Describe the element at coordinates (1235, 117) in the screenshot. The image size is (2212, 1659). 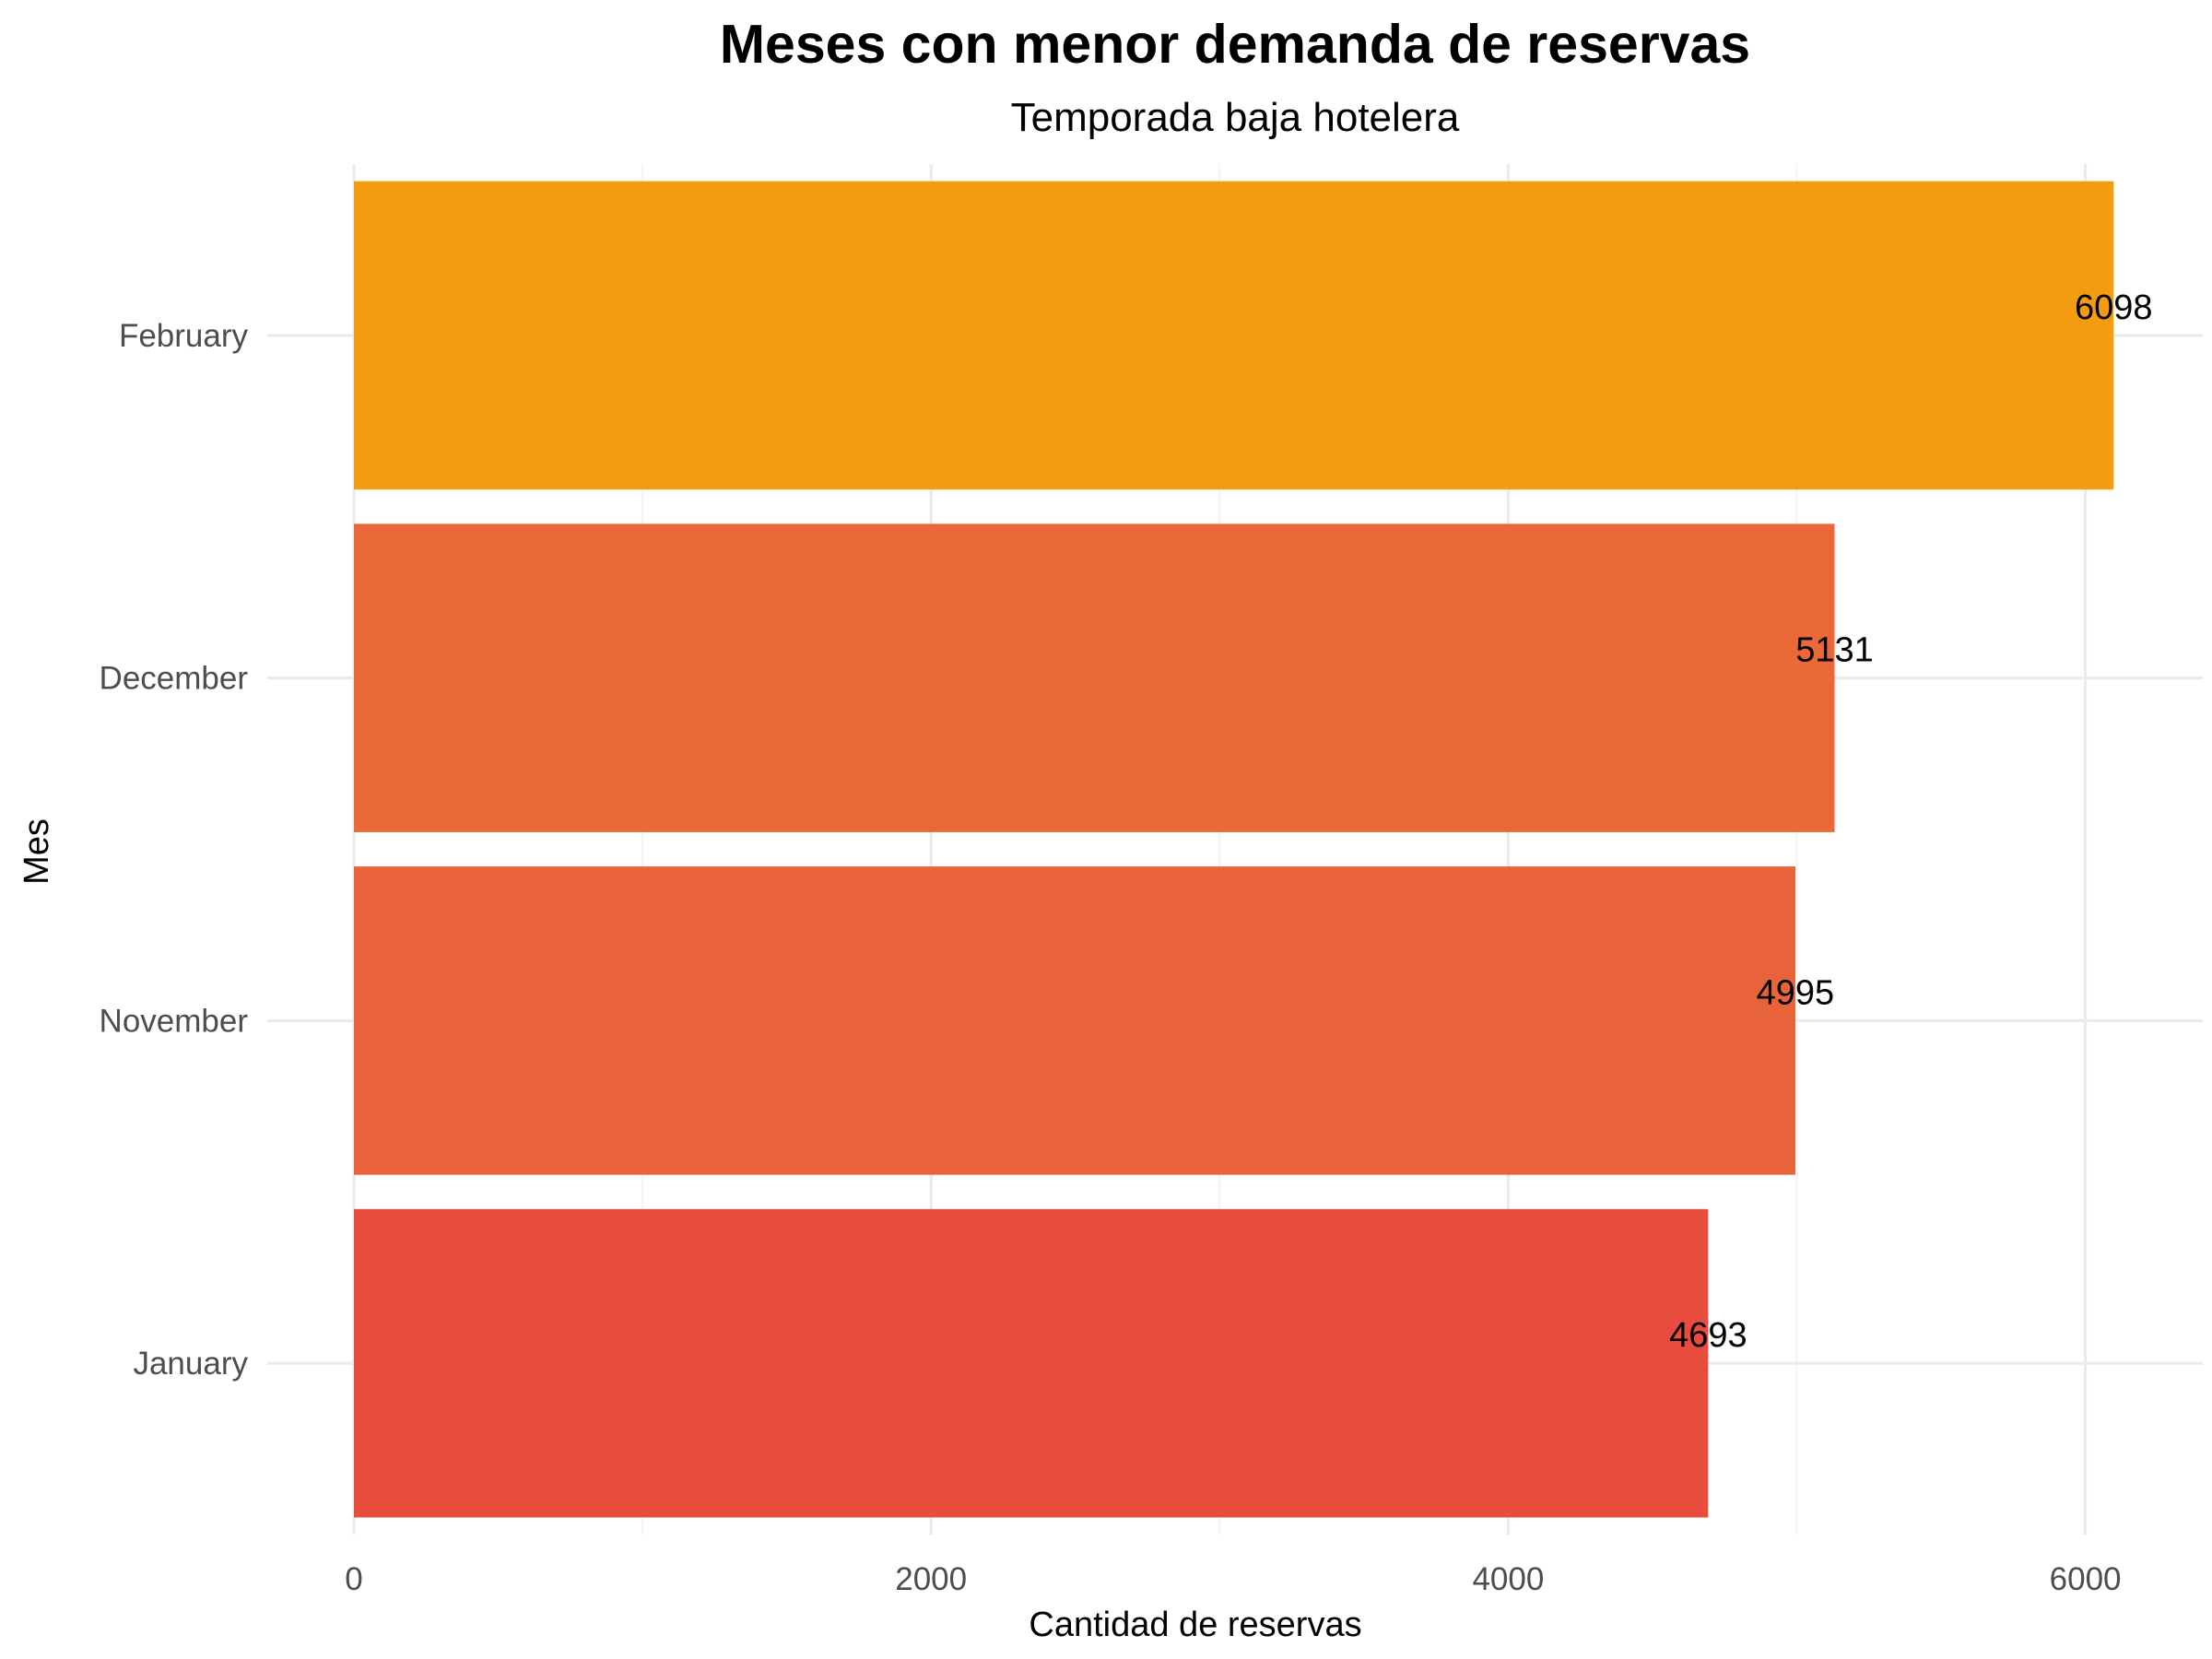
I see `chart-subtitle: Temporada baja hotelera` at that location.